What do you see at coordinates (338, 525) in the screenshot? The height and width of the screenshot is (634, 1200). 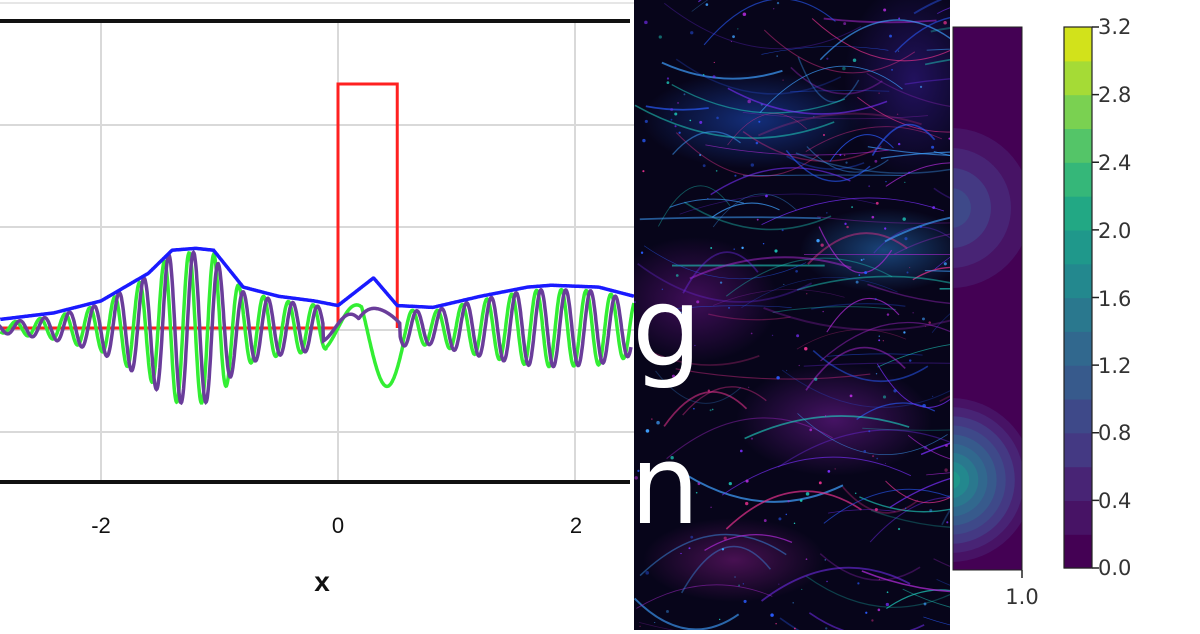 I see `x-tick-label: 0` at bounding box center [338, 525].